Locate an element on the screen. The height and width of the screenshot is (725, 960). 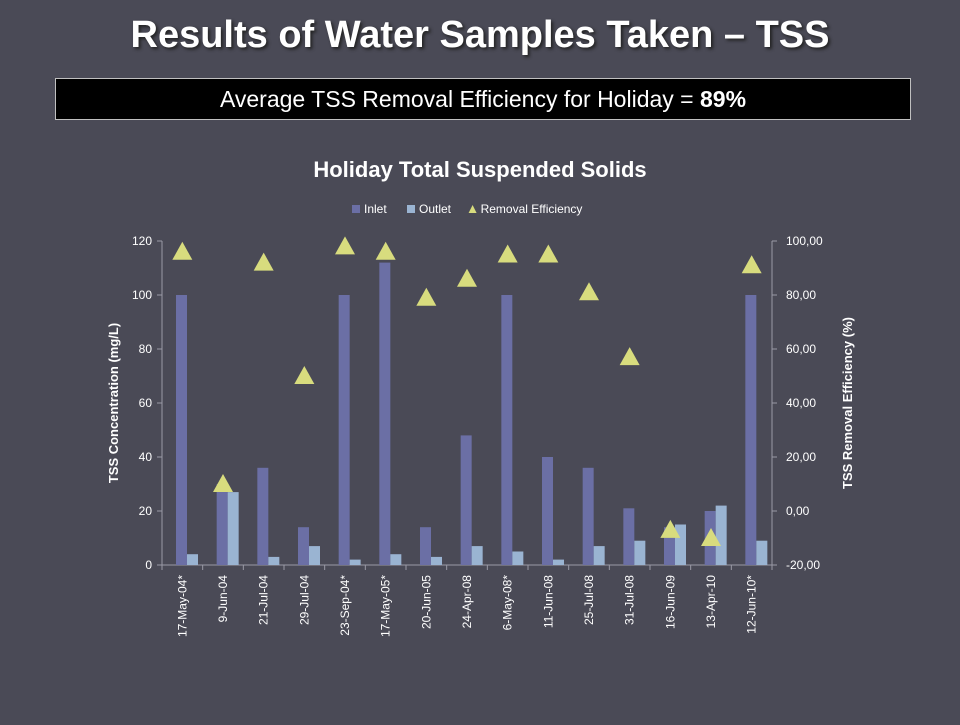
x-tick-label: 25-Jul-08 is located at coordinates (589, 600).